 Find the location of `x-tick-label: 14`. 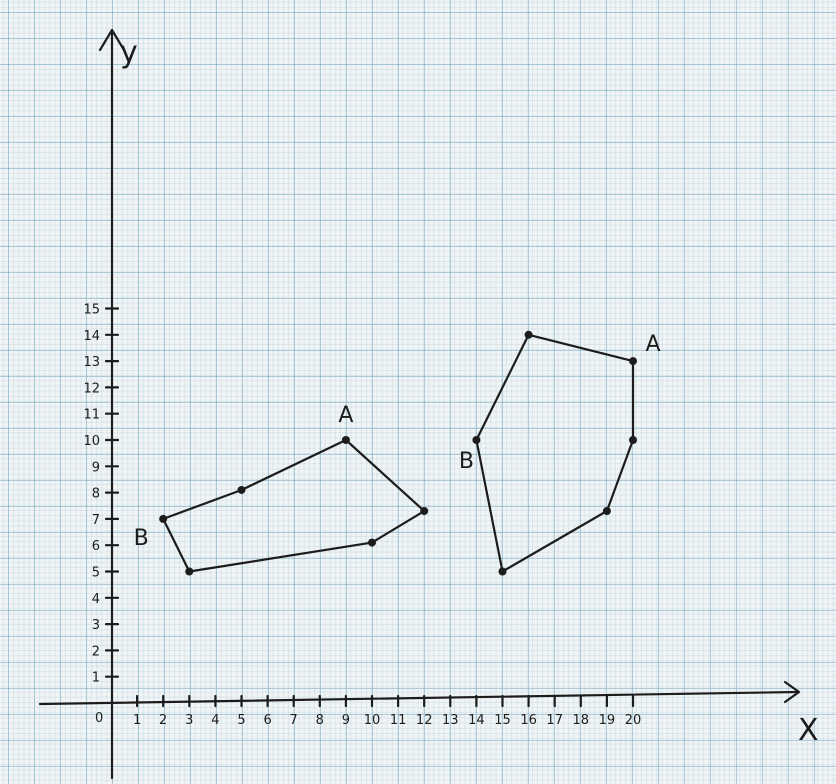

x-tick-label: 14 is located at coordinates (476, 720).